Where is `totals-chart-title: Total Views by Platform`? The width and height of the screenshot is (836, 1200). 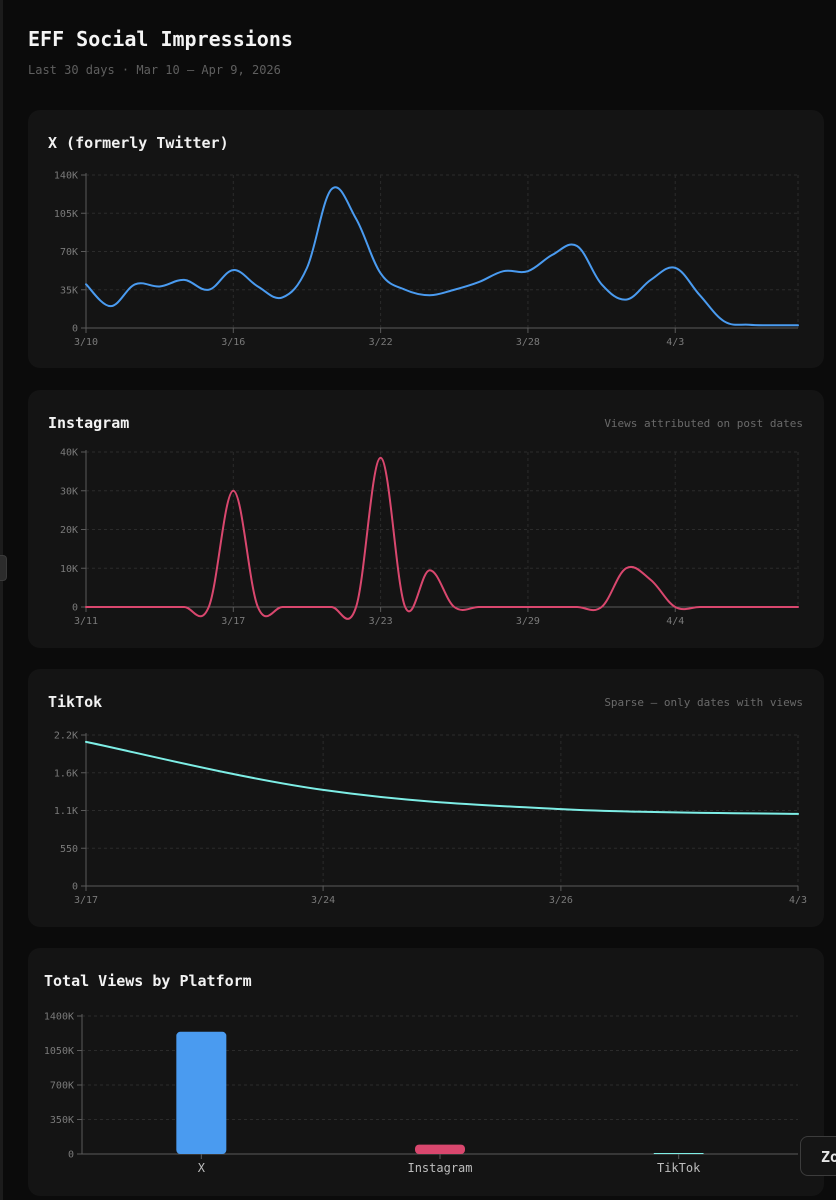 totals-chart-title: Total Views by Platform is located at coordinates (148, 981).